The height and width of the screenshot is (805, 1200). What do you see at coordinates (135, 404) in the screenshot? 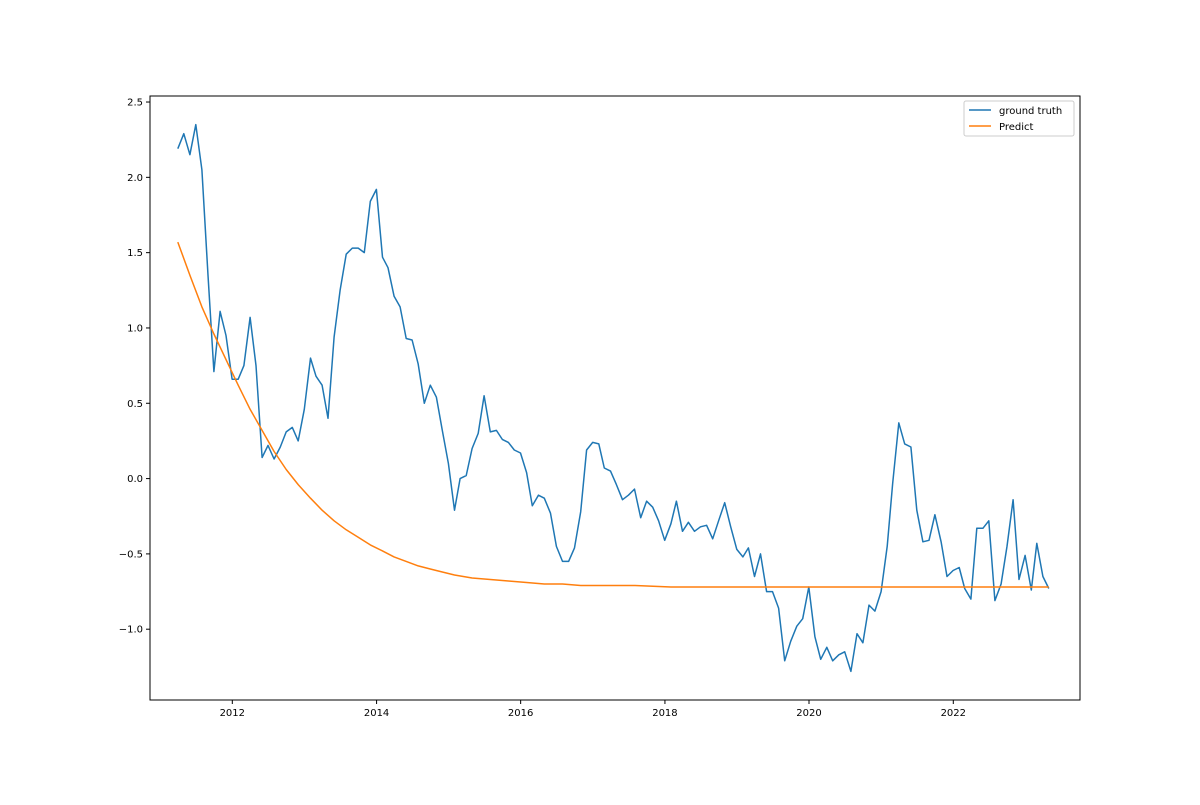
I see `y-tick-label: 0.5` at bounding box center [135, 404].